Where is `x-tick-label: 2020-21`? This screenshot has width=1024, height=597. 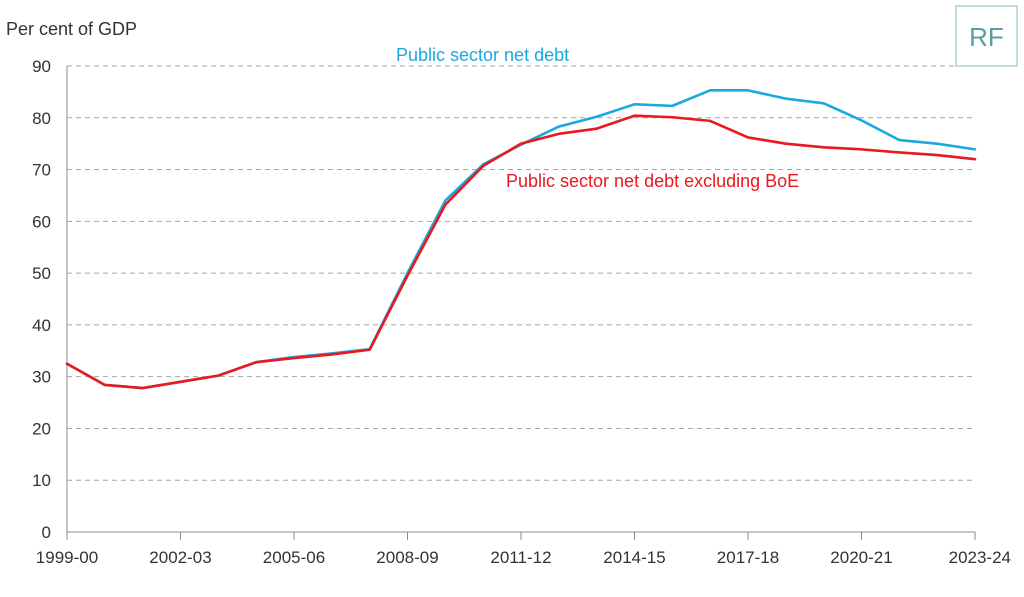 x-tick-label: 2020-21 is located at coordinates (861, 557).